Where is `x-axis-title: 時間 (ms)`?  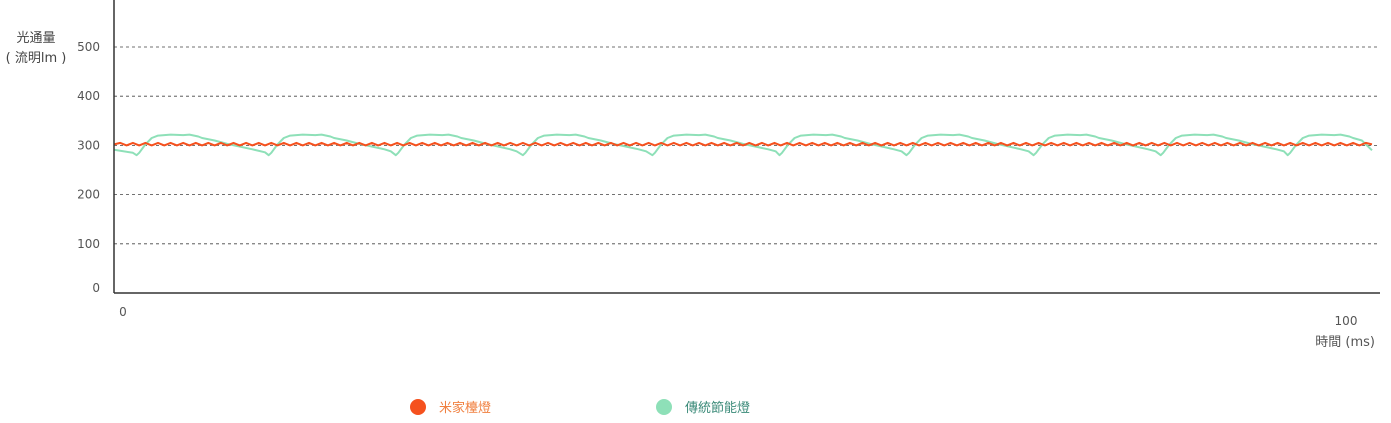
x-axis-title: 時間 (ms) is located at coordinates (1345, 342).